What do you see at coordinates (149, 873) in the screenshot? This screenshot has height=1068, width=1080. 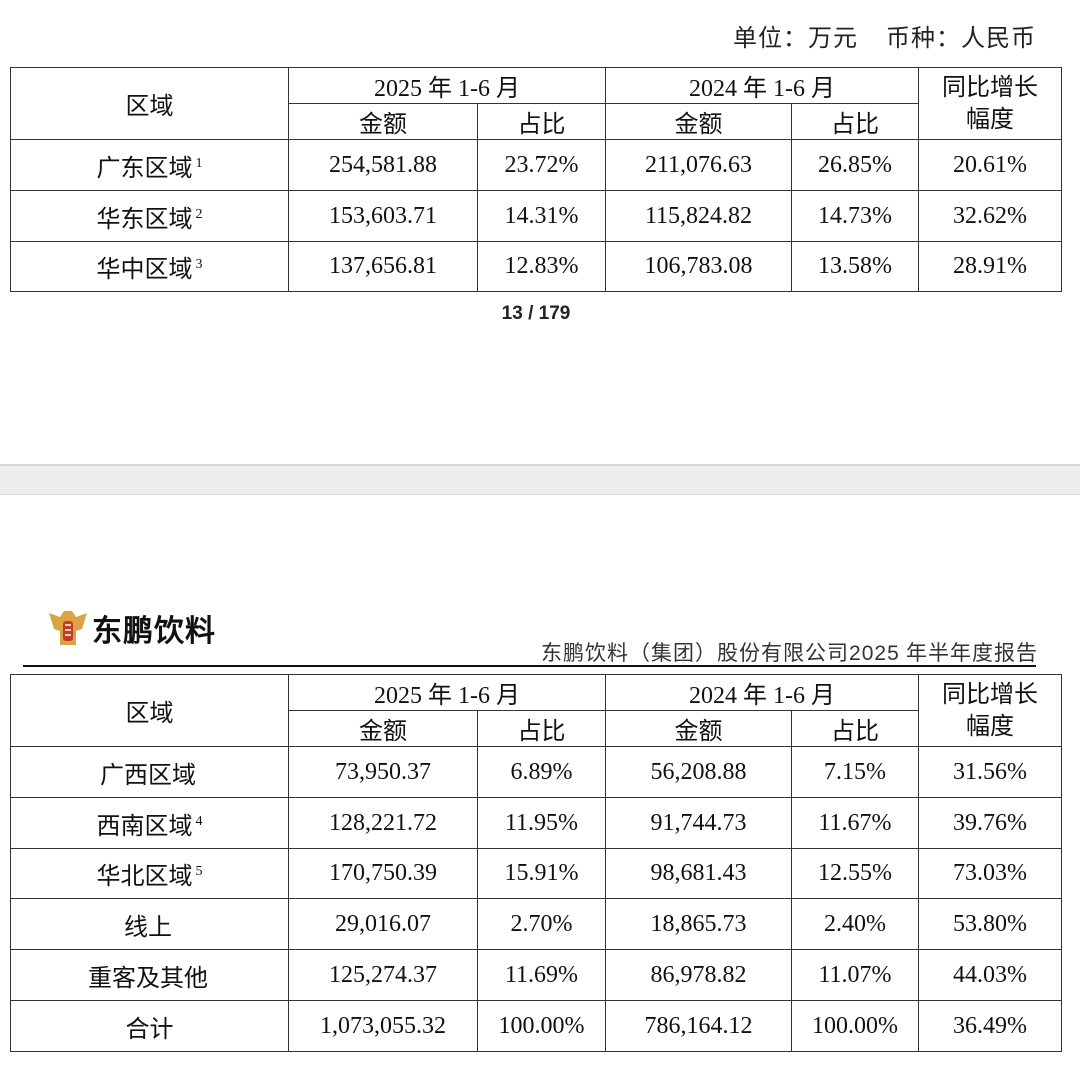 I see `region-cell: 华北区域 5` at bounding box center [149, 873].